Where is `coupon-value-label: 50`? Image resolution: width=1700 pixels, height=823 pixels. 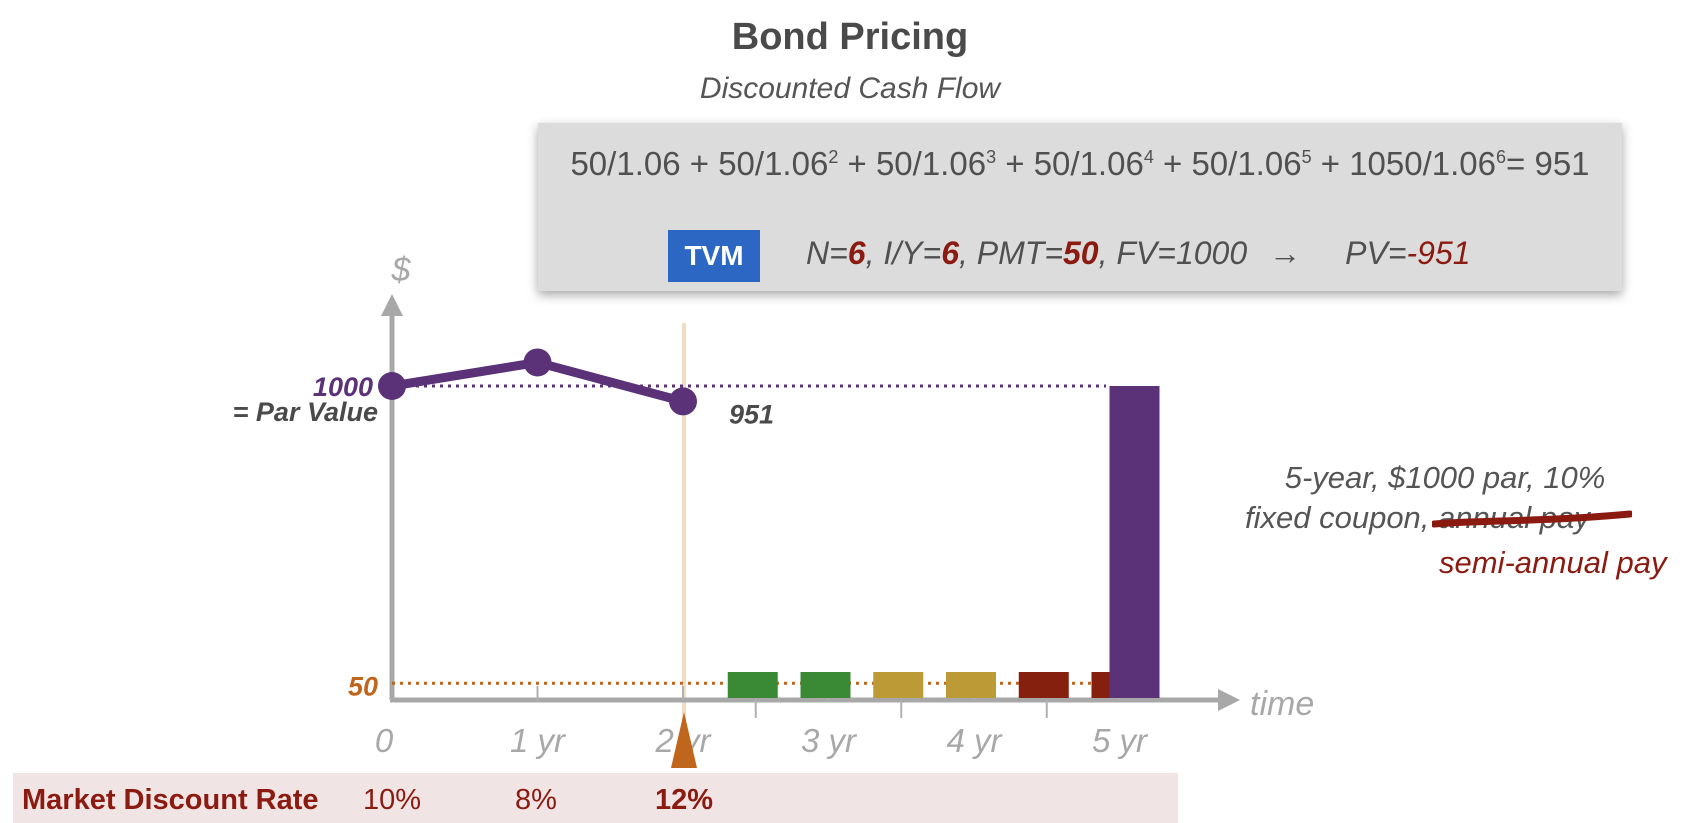 coupon-value-label: 50 is located at coordinates (363, 686).